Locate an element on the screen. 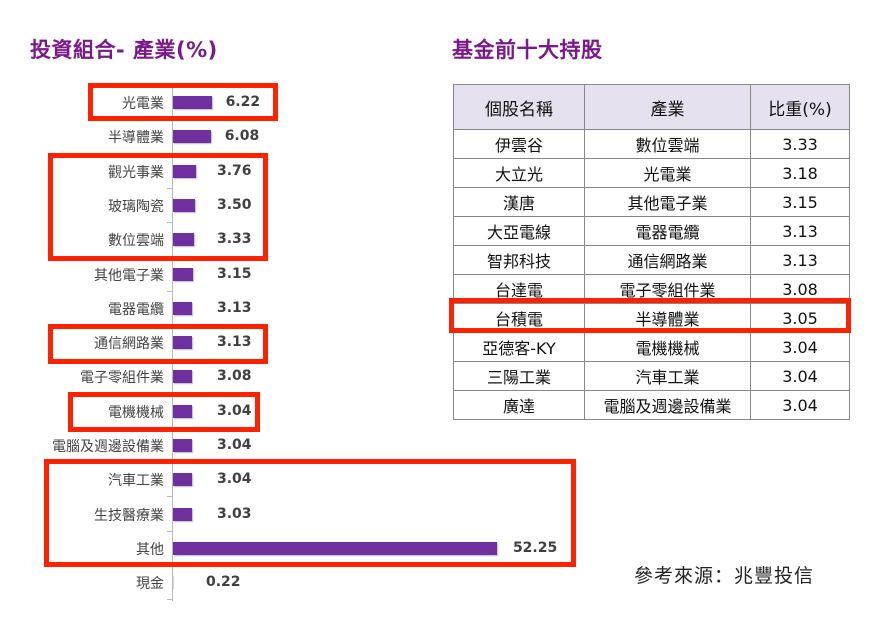 This screenshot has width=888, height=627. table-row: 廣達 電腦及週邊設備業 3.04 is located at coordinates (651, 405).